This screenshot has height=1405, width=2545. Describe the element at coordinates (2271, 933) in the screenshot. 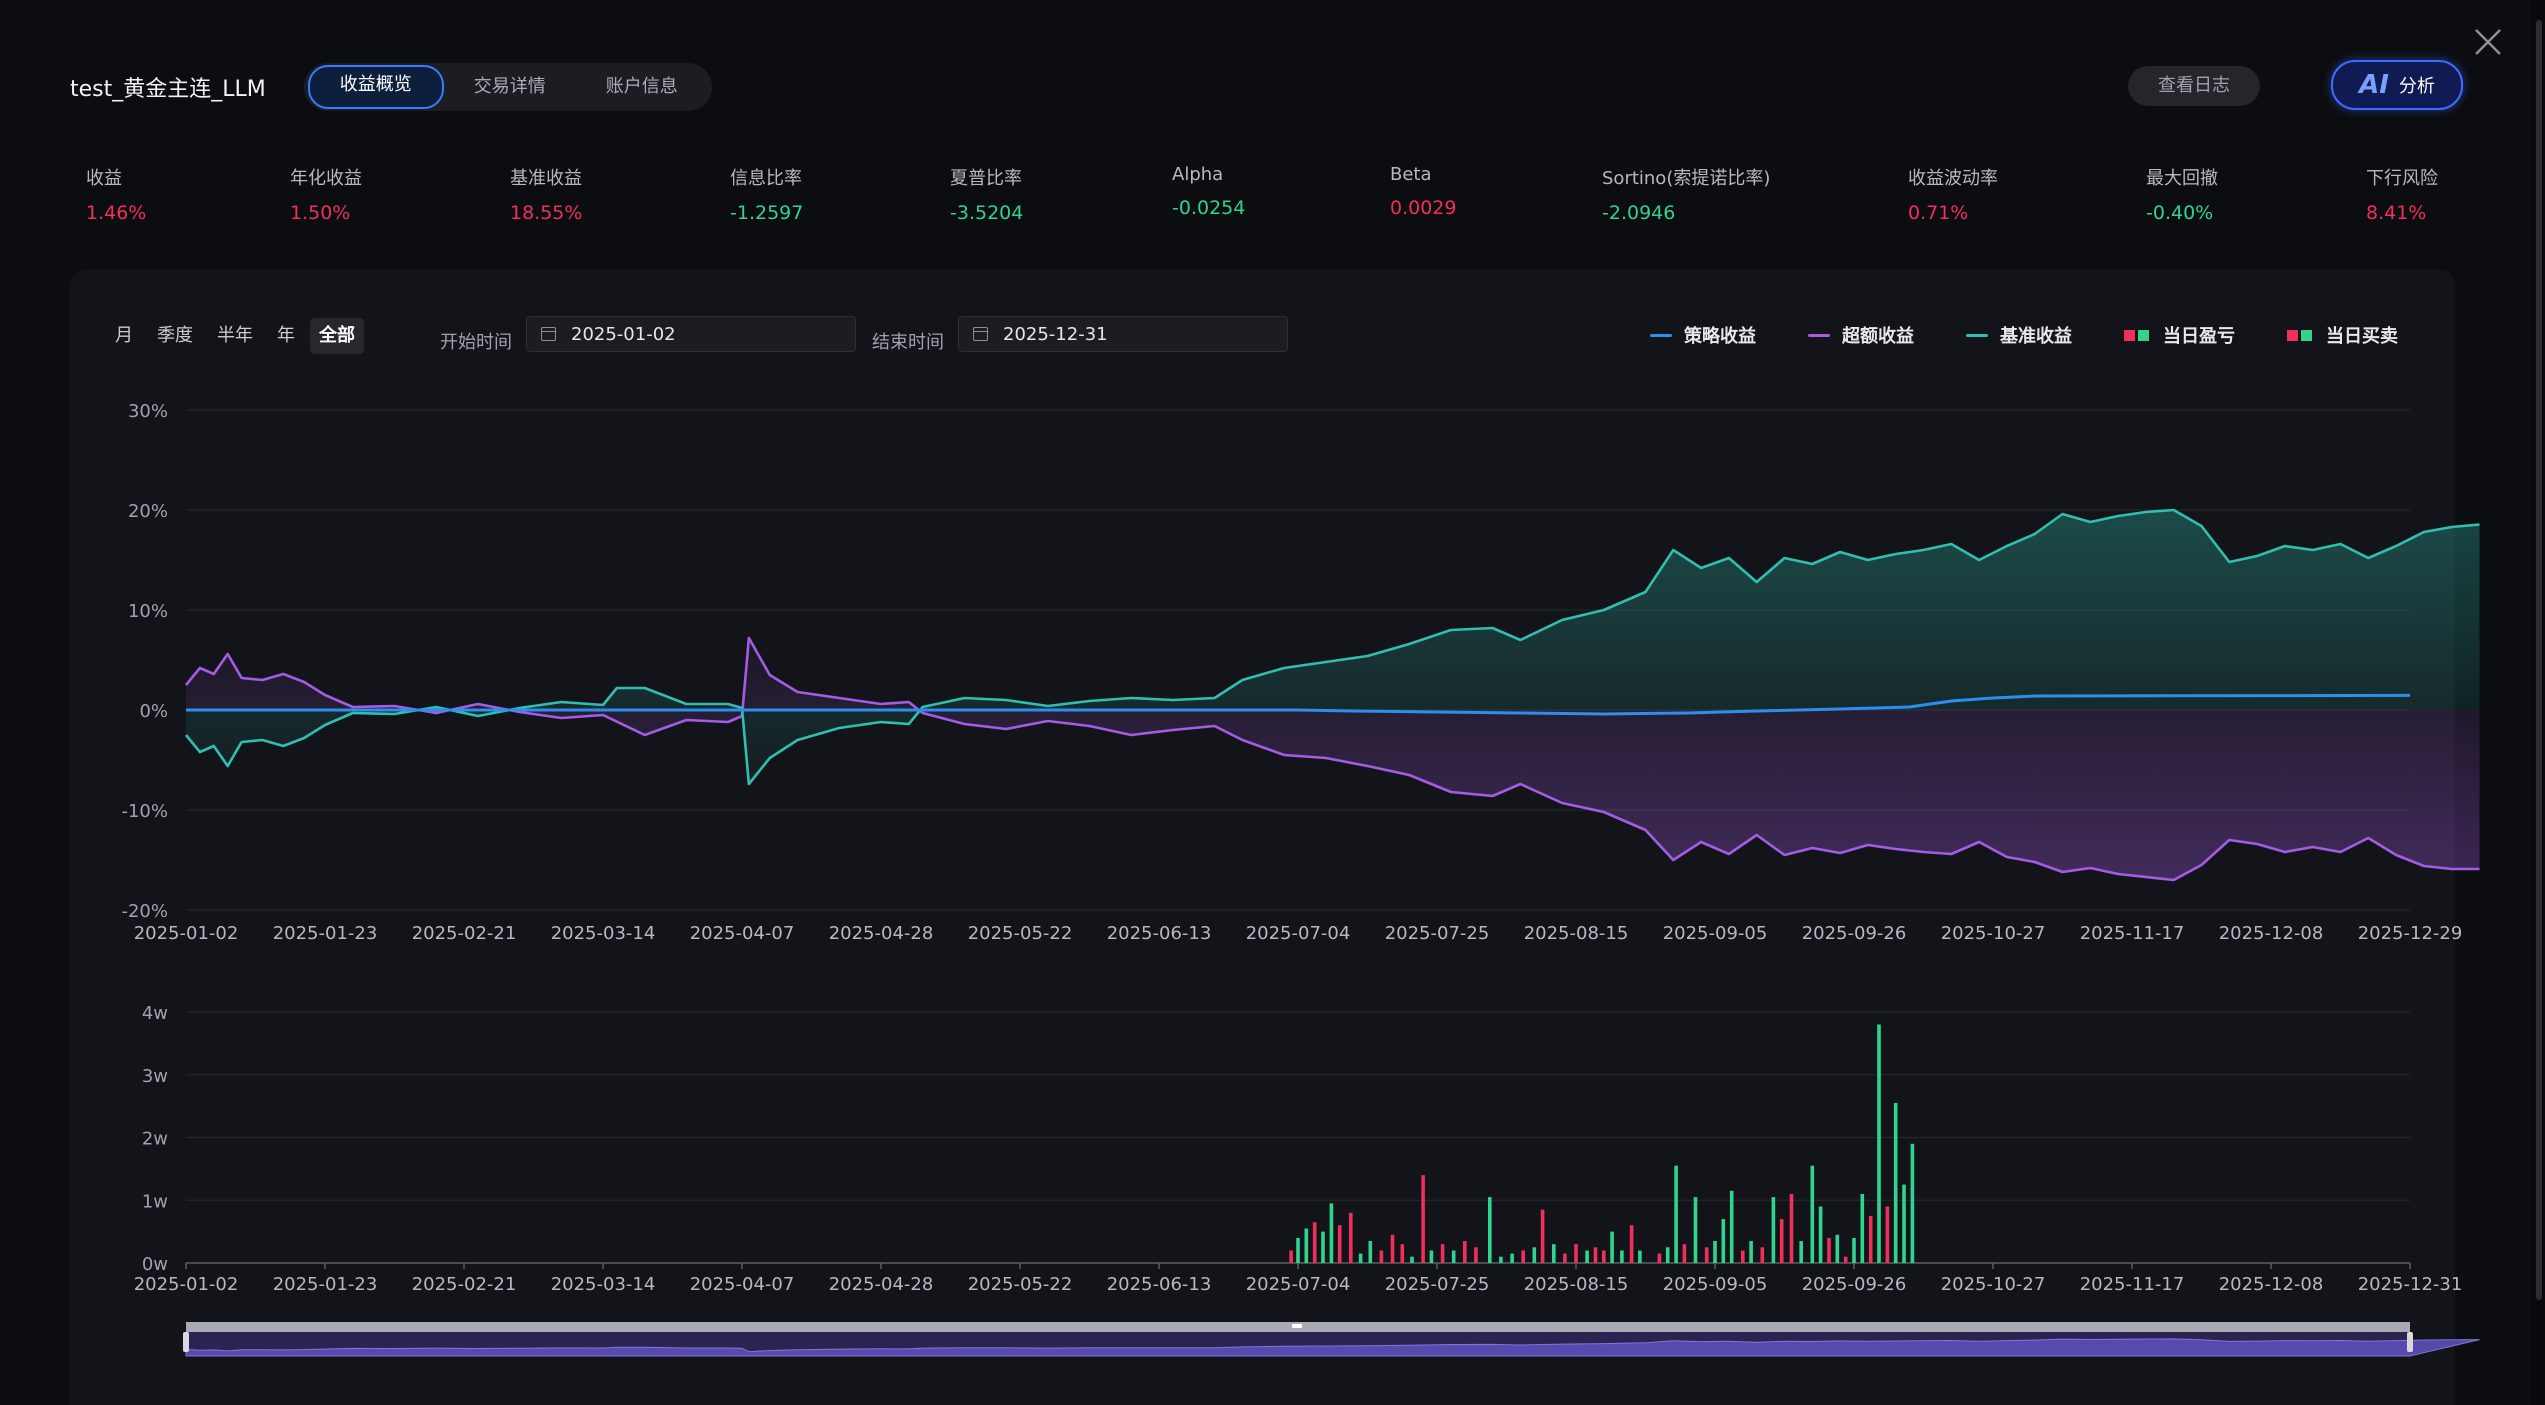

I see `x-tick-label: 2025-12-08` at that location.